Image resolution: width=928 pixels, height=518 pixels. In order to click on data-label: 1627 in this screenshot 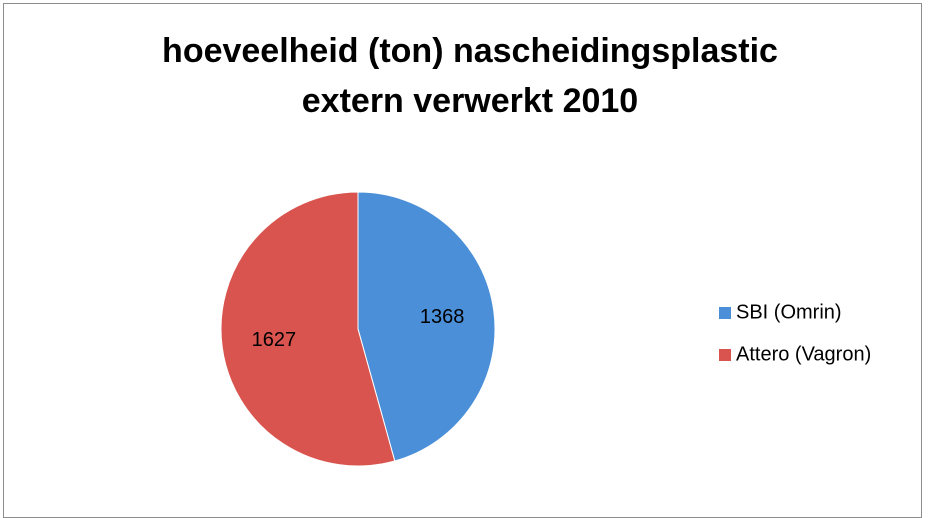, I will do `click(274, 340)`.